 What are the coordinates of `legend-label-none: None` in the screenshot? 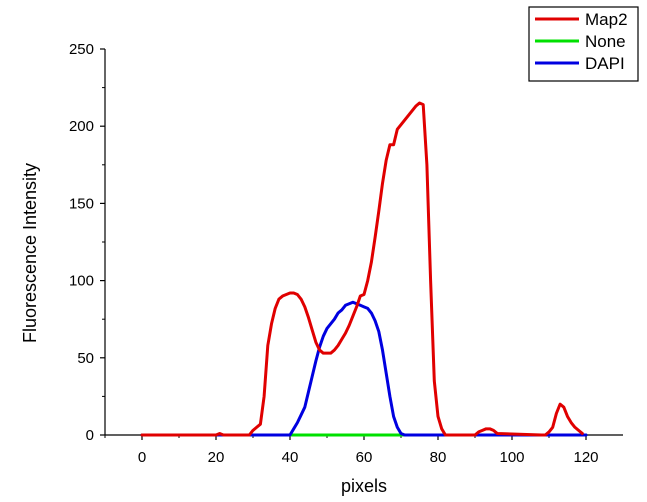 It's located at (605, 41).